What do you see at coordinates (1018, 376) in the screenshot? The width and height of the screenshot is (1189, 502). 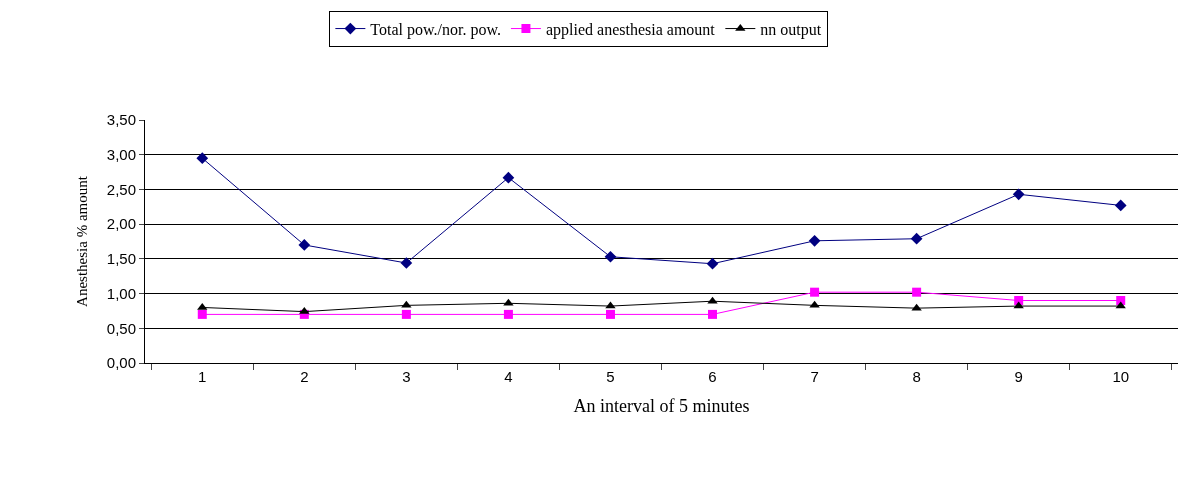 I see `x-tick-label: 9` at bounding box center [1018, 376].